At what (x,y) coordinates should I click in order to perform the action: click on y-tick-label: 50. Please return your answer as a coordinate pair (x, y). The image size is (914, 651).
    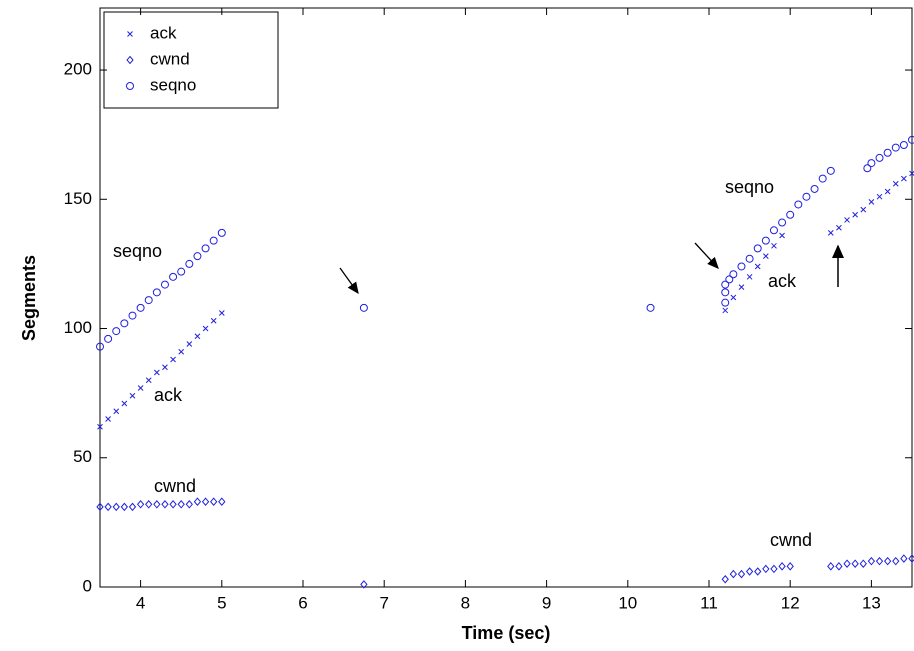
    Looking at the image, I should click on (82, 456).